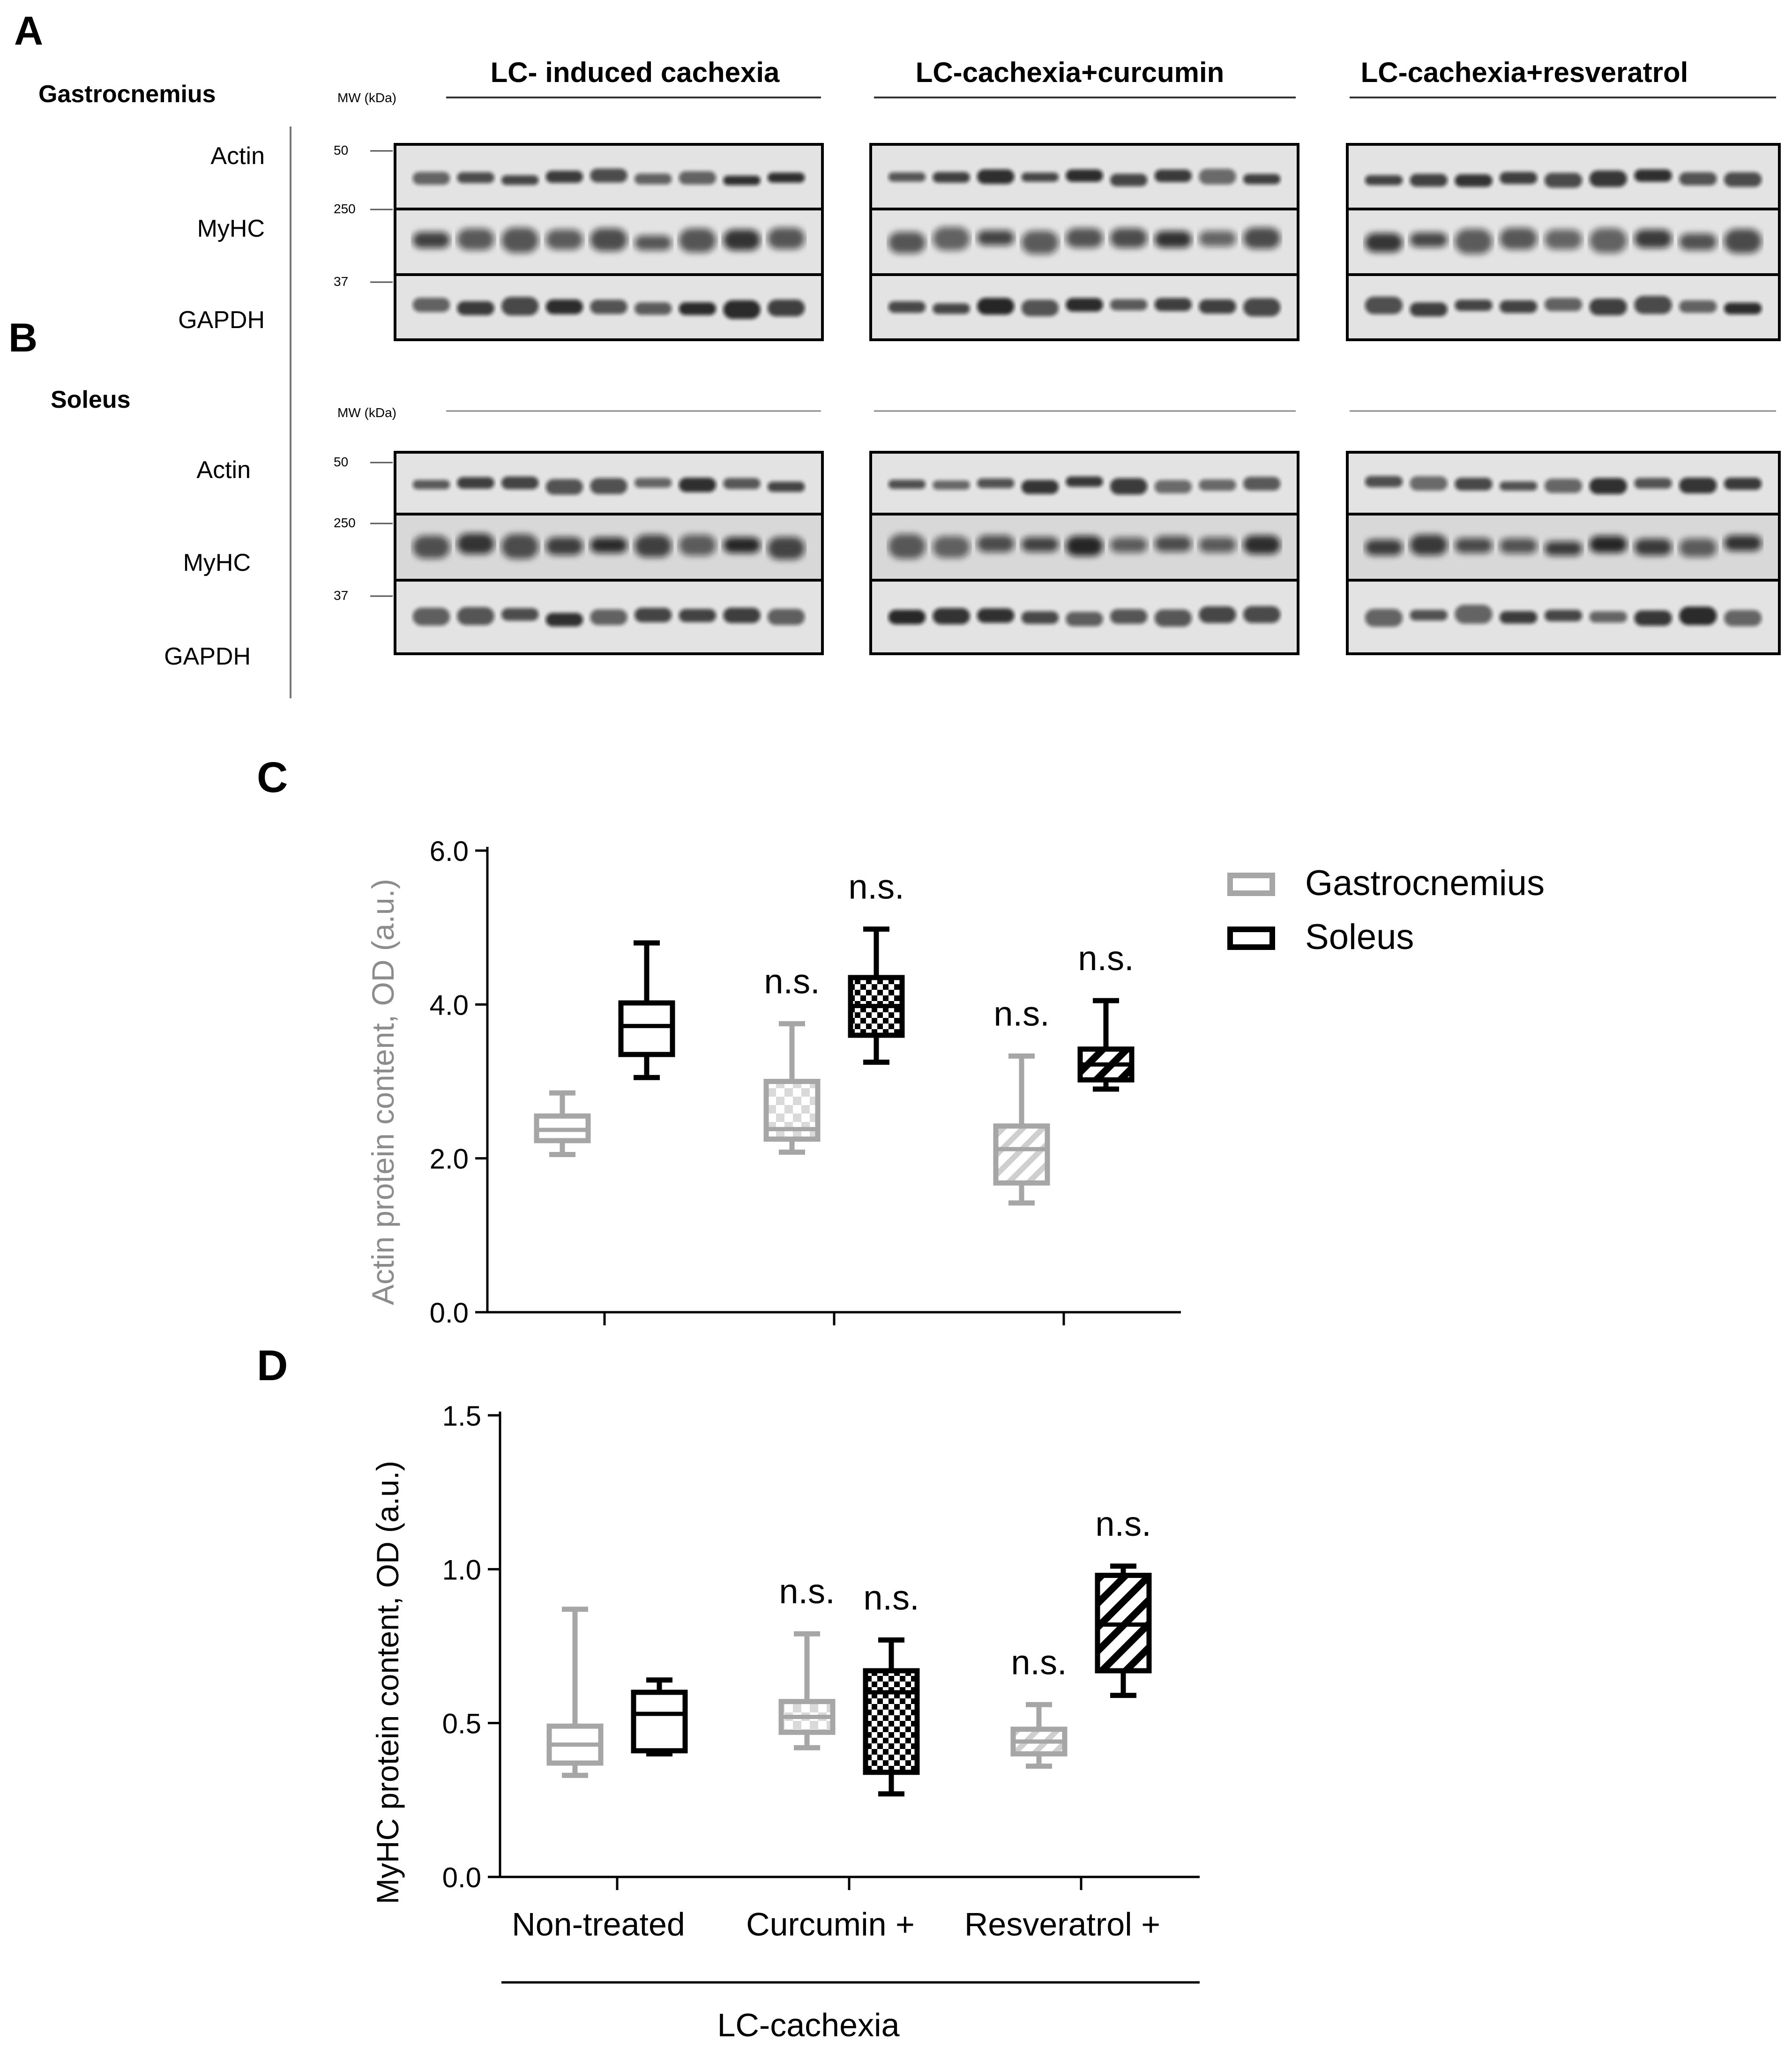 The image size is (1792, 2048). Describe the element at coordinates (217, 562) in the screenshot. I see `row-label-myhc-b: MyHC` at that location.